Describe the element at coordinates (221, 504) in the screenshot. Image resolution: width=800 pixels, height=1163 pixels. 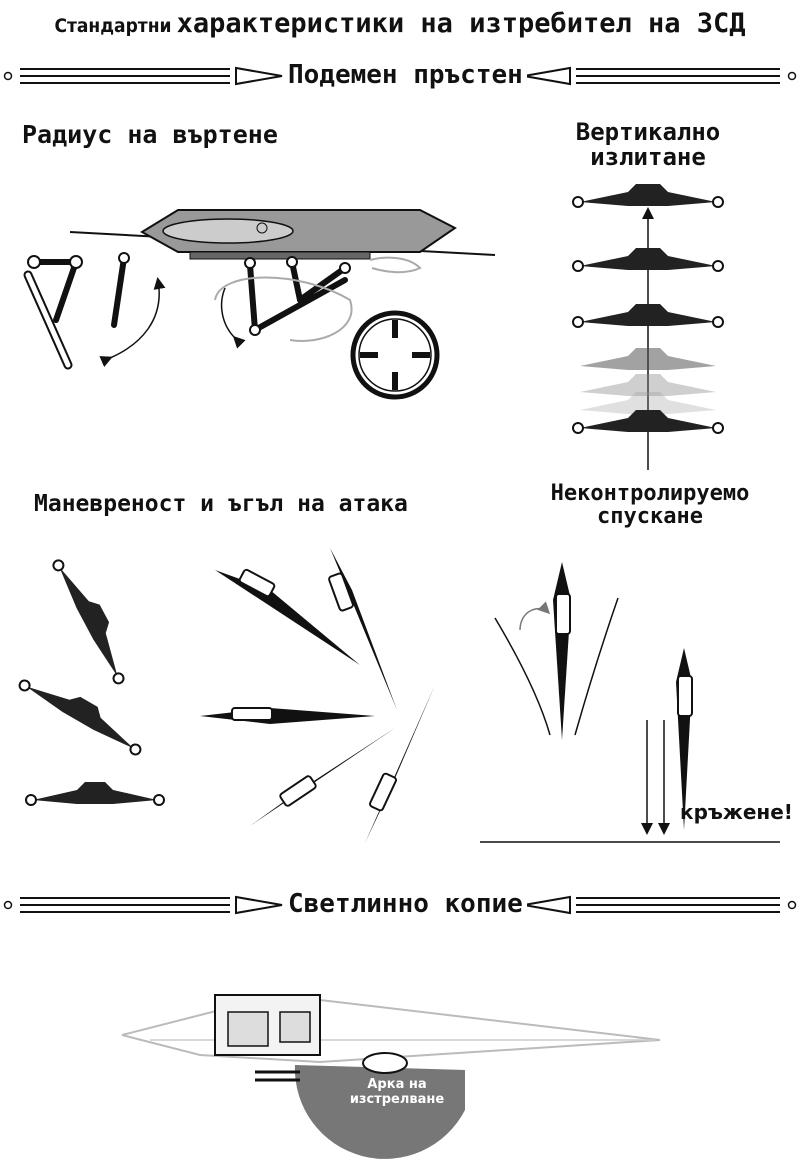
I see `label-maneuver: Маневреност и ъгъл на атака` at that location.